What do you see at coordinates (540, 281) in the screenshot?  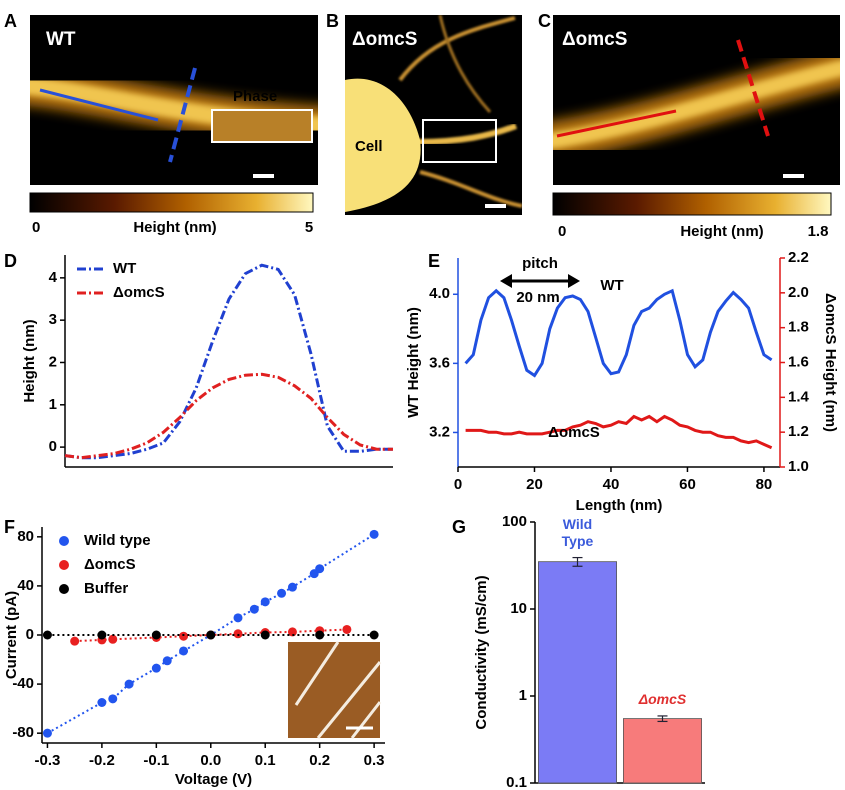 I see `pitch-arrow` at bounding box center [540, 281].